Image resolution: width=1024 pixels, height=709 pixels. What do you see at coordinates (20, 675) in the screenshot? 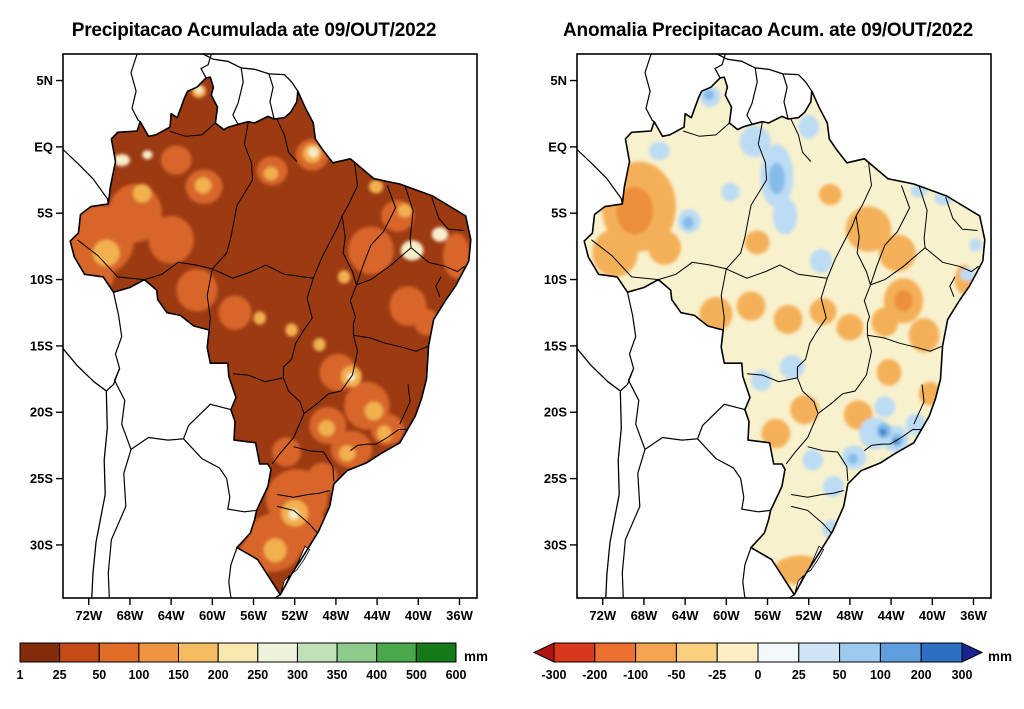
I see `colorbar-tick-label: 1` at bounding box center [20, 675].